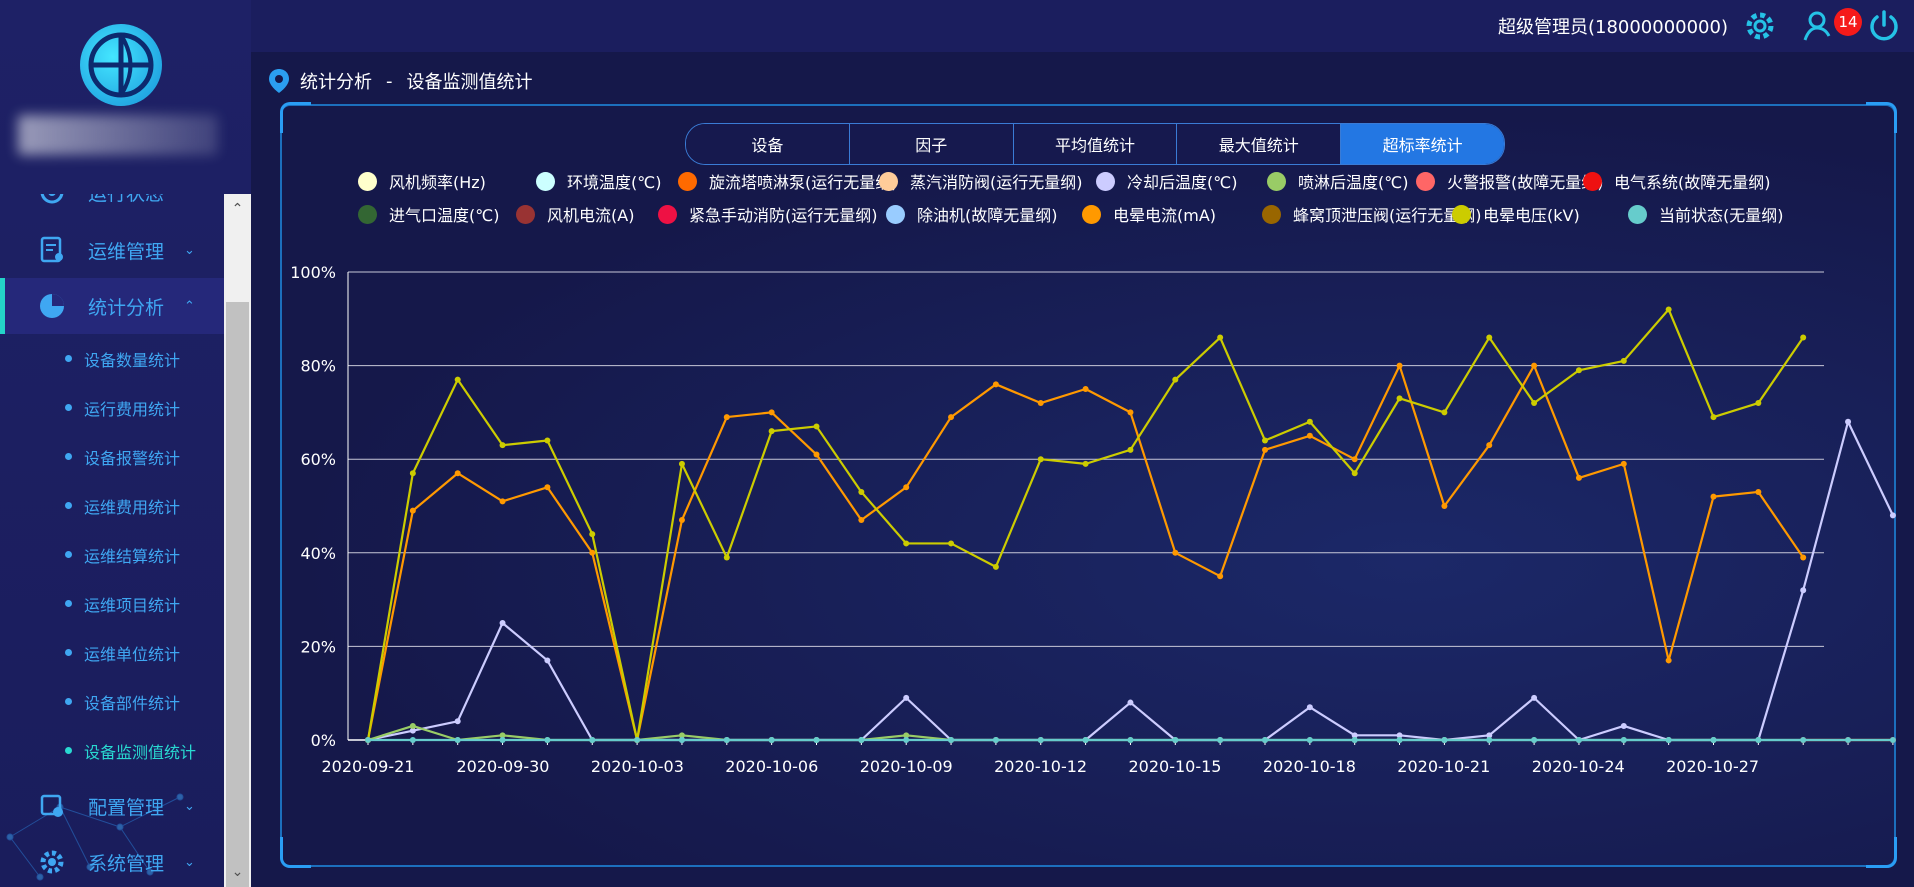 The height and width of the screenshot is (887, 1914). Describe the element at coordinates (112, 603) in the screenshot. I see `submenu-ops-project: 运维项目统计` at that location.